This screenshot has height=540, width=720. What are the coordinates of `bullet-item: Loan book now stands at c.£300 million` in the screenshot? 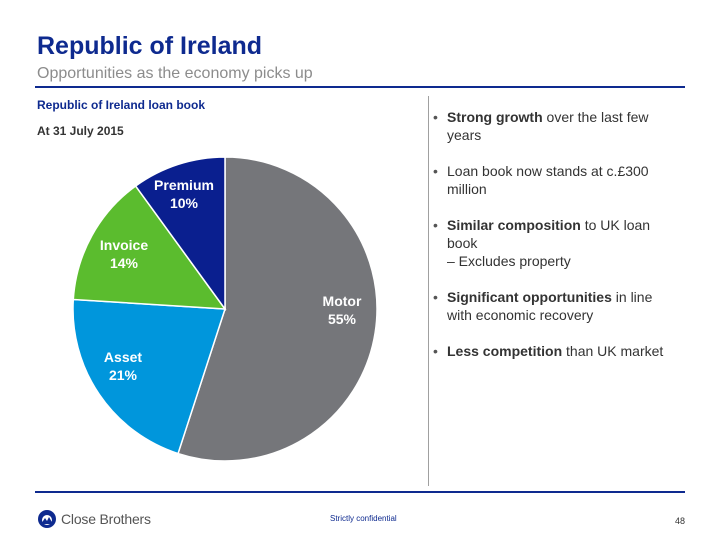 It's located at (555, 180).